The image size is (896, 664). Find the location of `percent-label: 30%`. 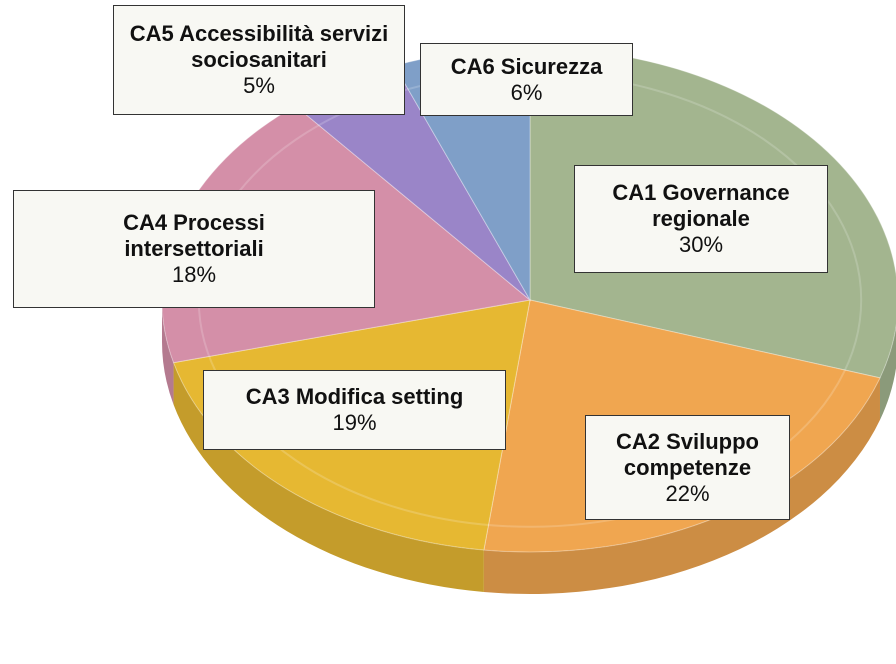

percent-label: 30% is located at coordinates (701, 244).